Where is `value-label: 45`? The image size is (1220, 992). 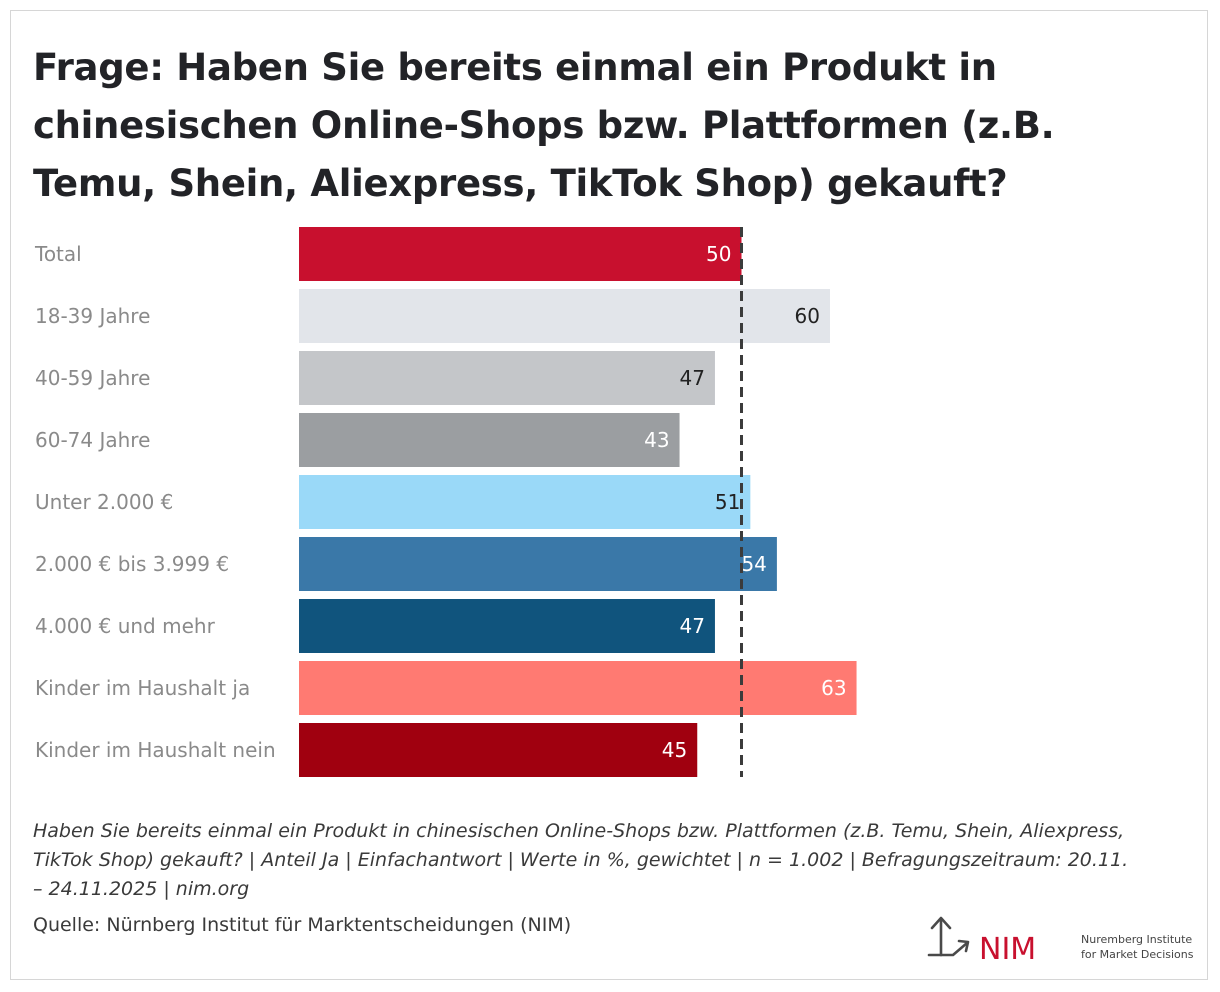 value-label: 45 is located at coordinates (674, 750).